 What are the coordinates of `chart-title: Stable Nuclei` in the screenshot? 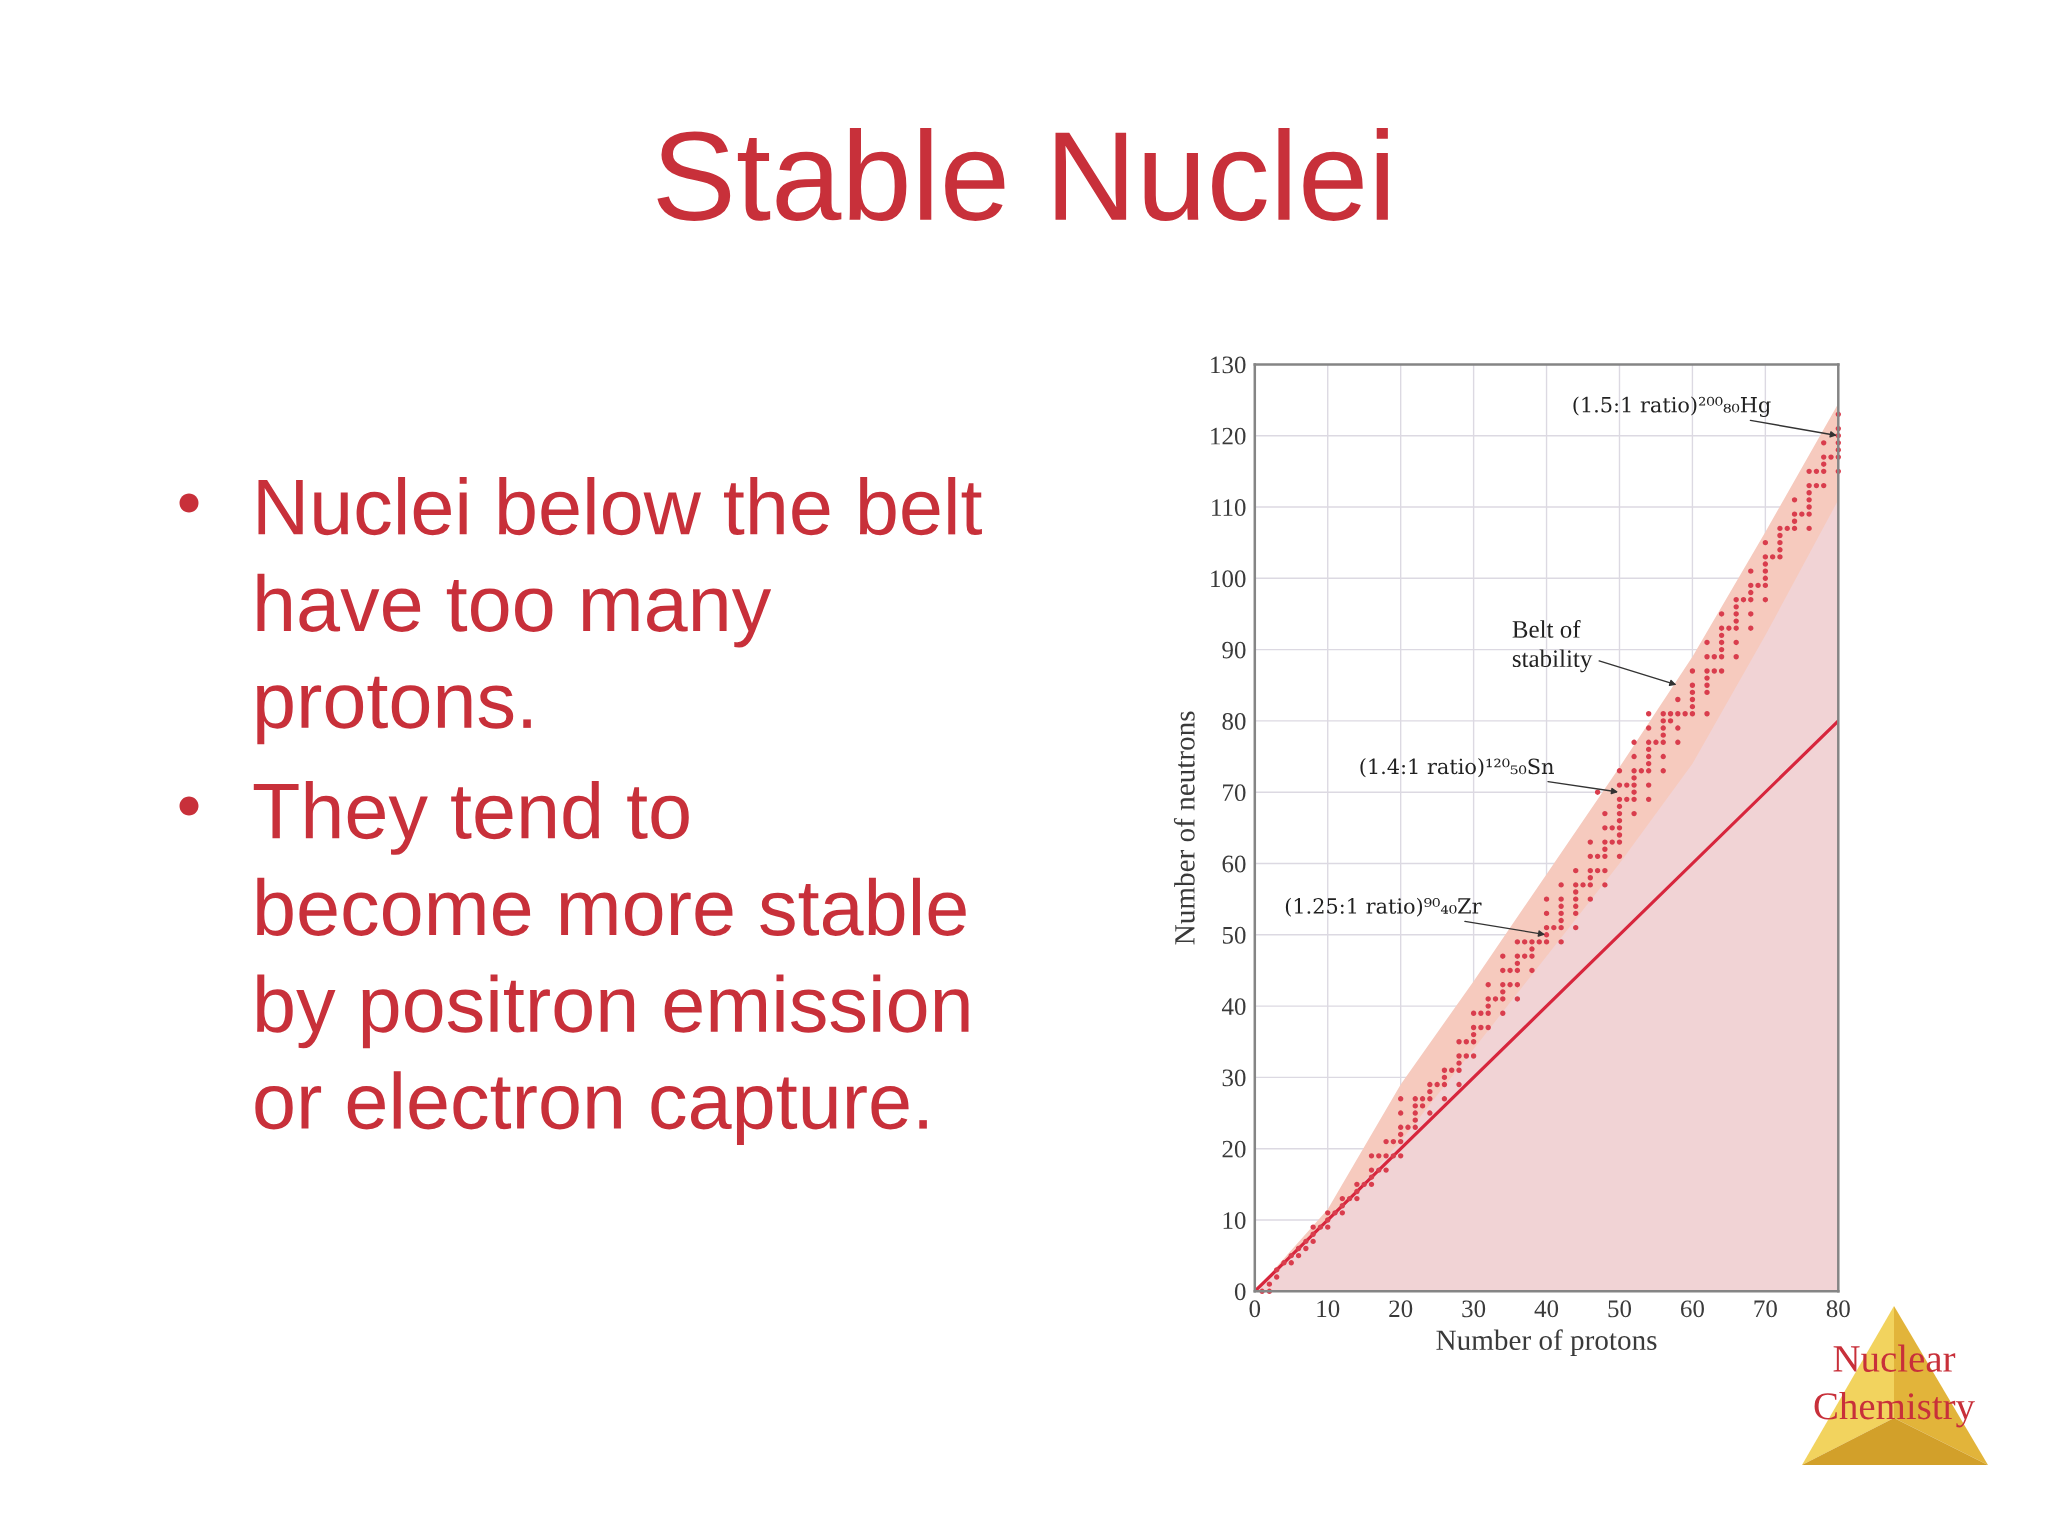 It's located at (1022, 174).